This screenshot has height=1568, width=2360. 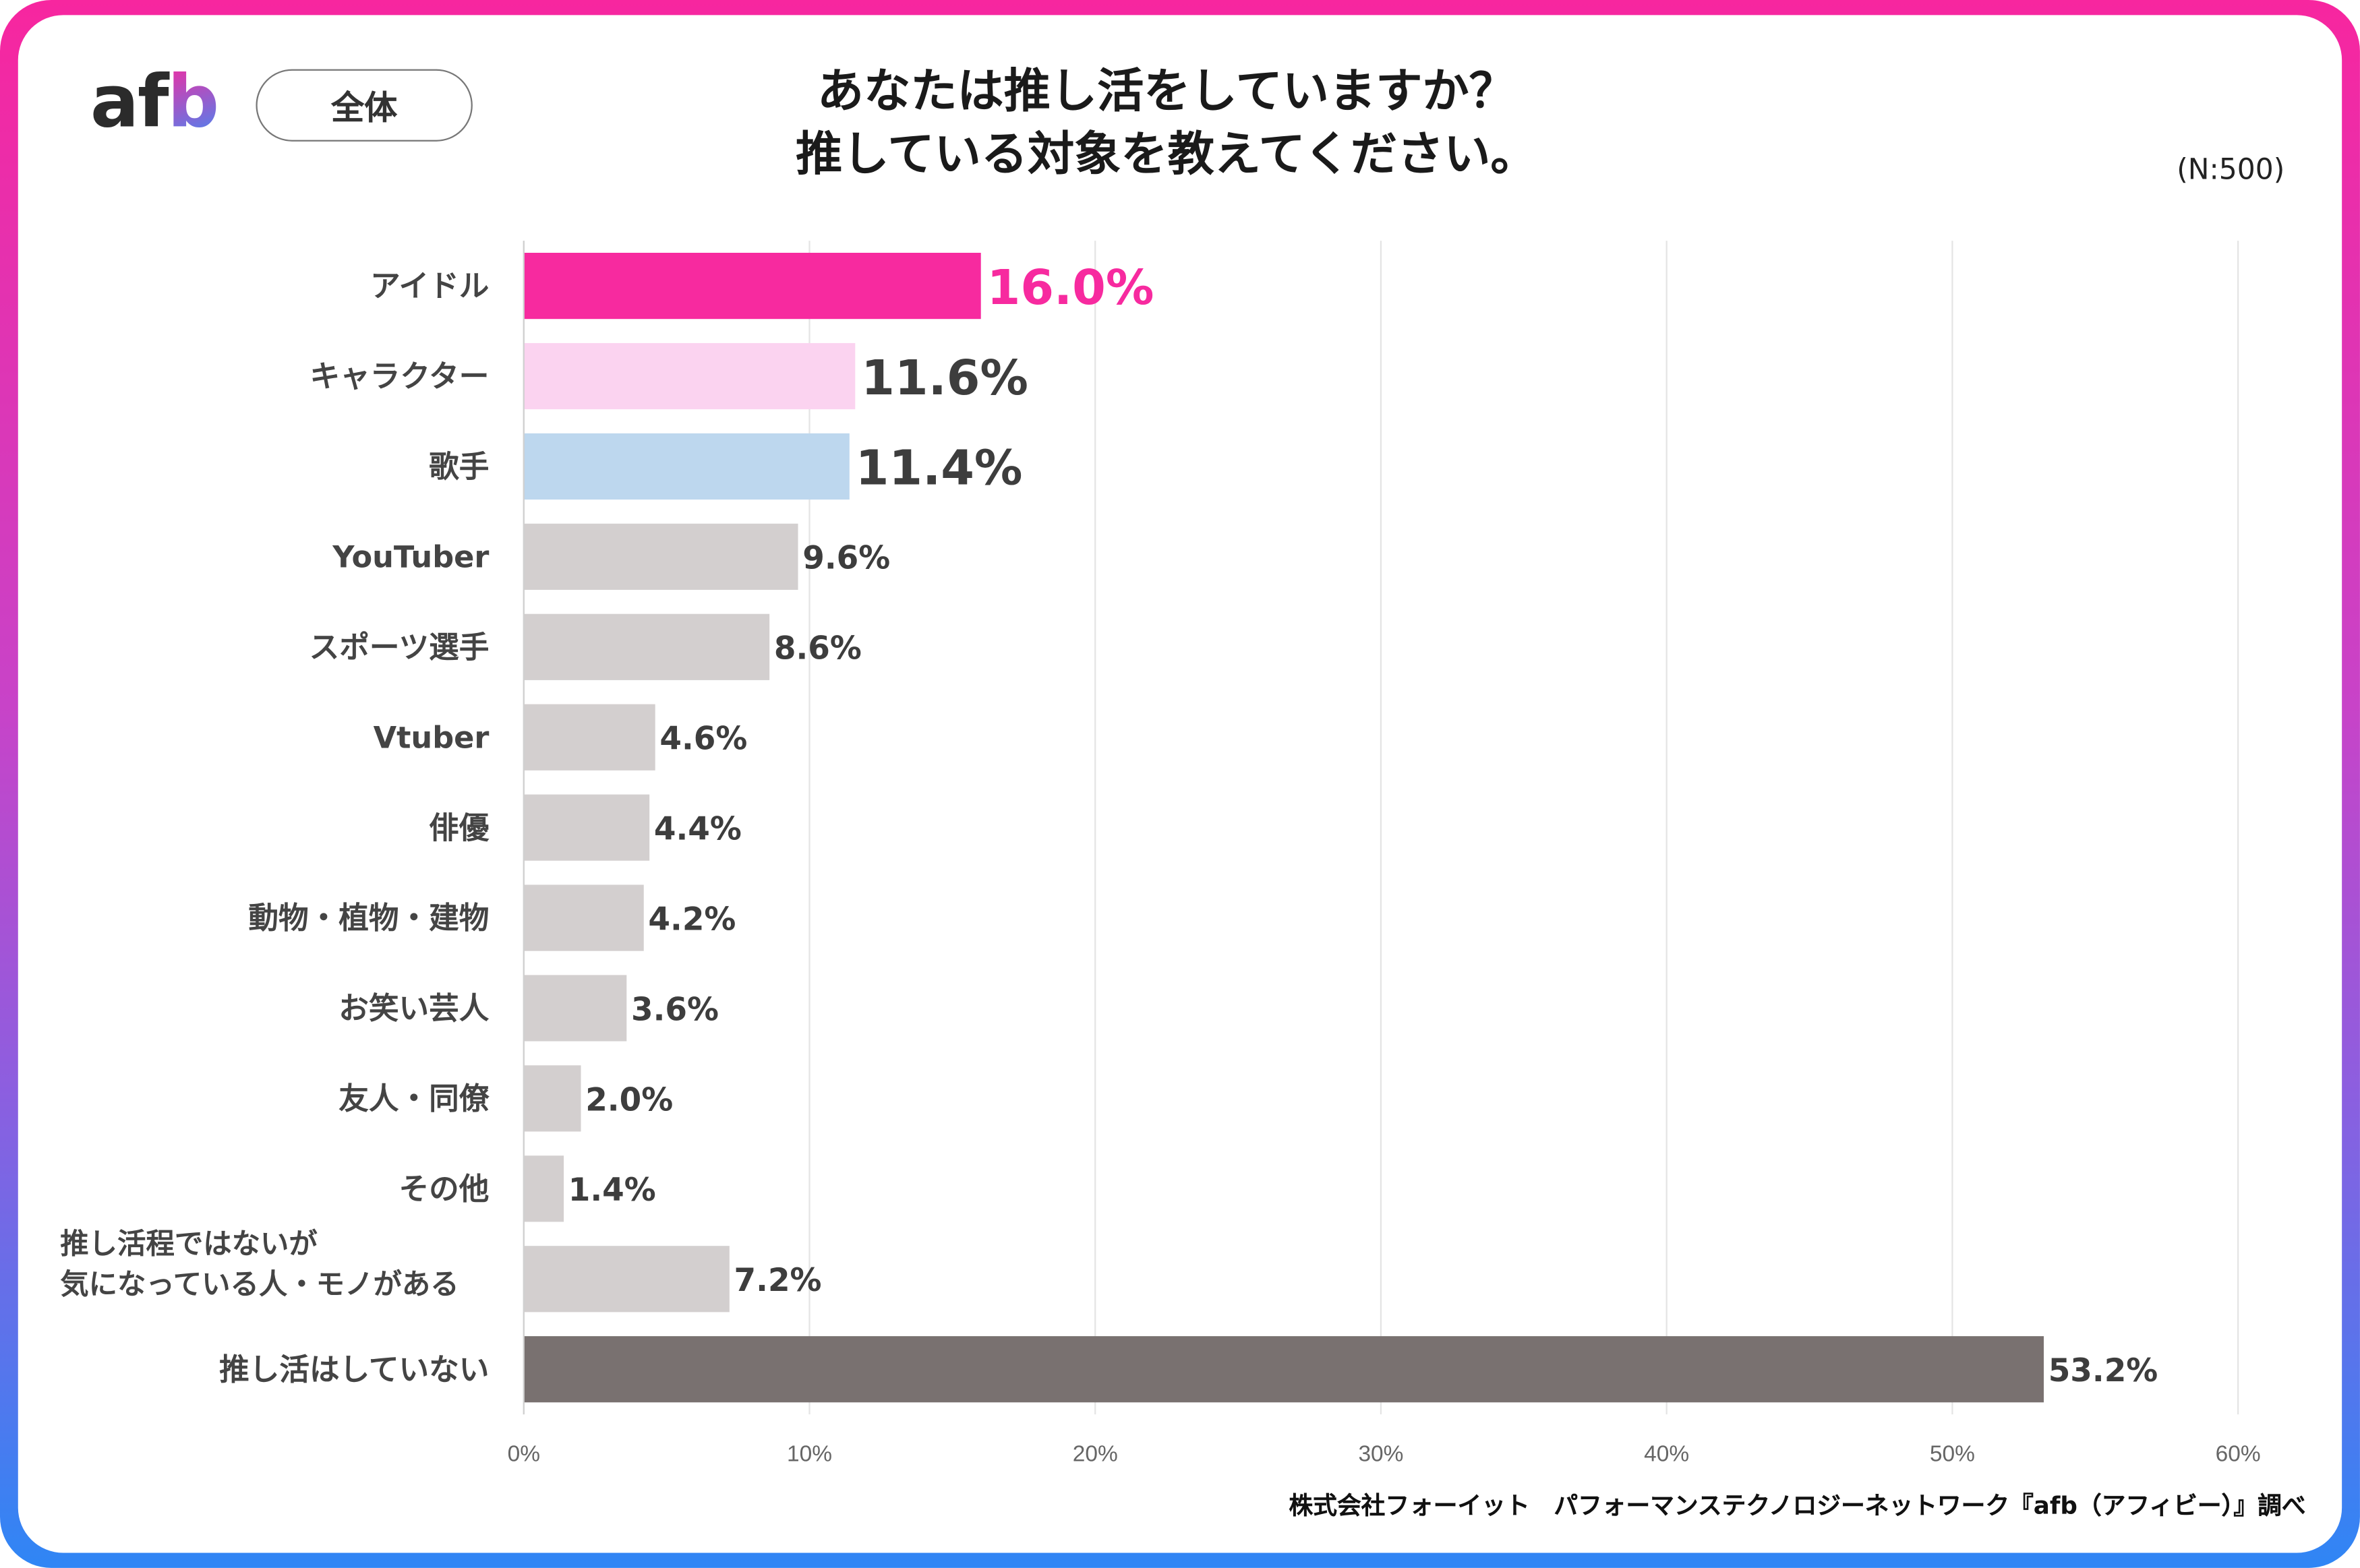 What do you see at coordinates (368, 918) in the screenshot?
I see `category-label: 動物・植物・建物` at bounding box center [368, 918].